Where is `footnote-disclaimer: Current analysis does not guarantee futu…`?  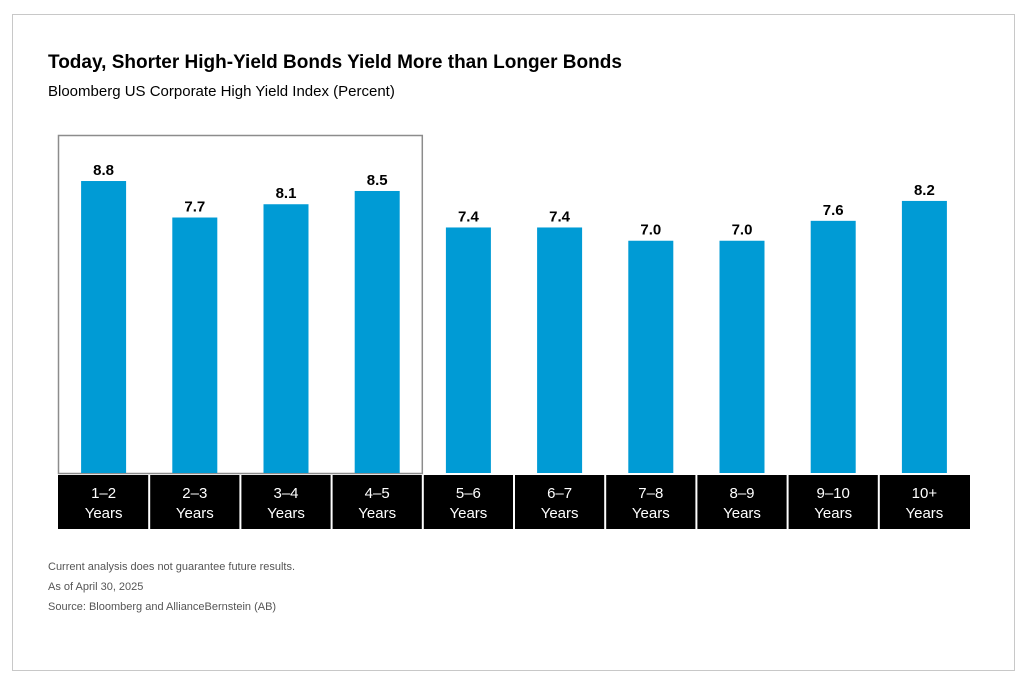 footnote-disclaimer: Current analysis does not guarantee futu… is located at coordinates (172, 567).